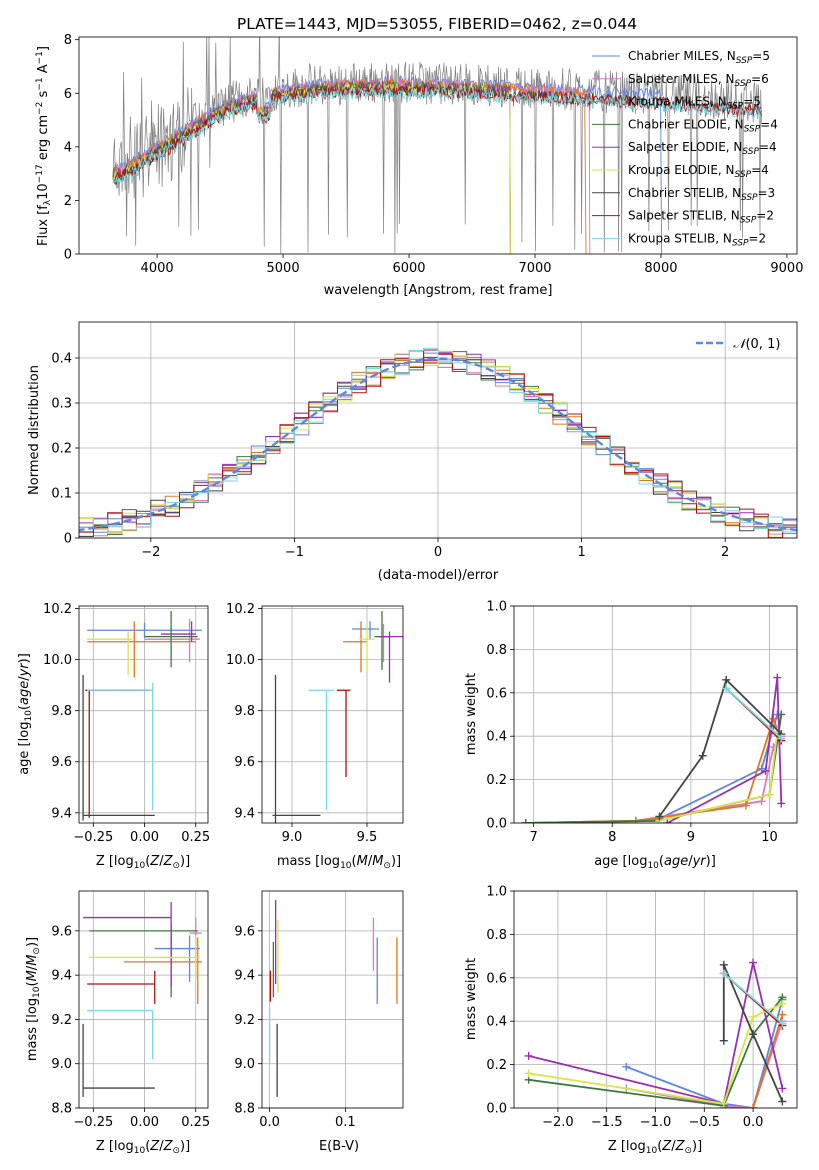 The height and width of the screenshot is (1170, 819). I want to click on legend-label-kroupa-stelib: Kroupa STELIB, NSSP=2, so click(697, 239).